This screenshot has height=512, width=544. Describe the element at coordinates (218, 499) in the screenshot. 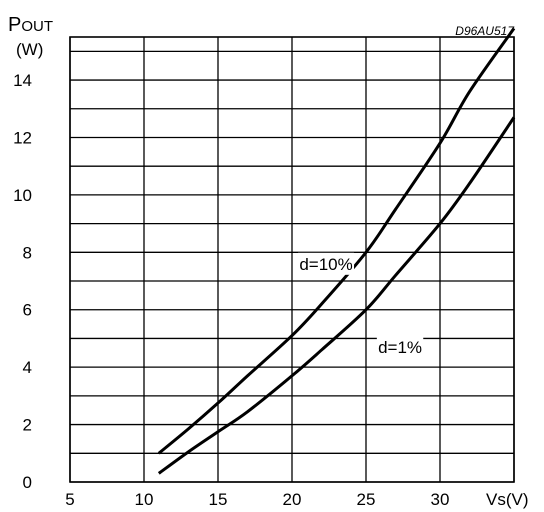

I see `x-tick-label: 15` at that location.